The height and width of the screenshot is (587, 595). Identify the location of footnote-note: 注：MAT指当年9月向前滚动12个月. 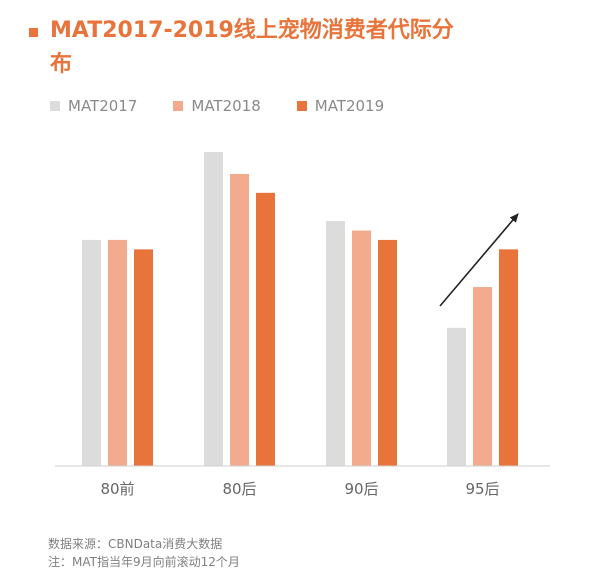
(144, 562).